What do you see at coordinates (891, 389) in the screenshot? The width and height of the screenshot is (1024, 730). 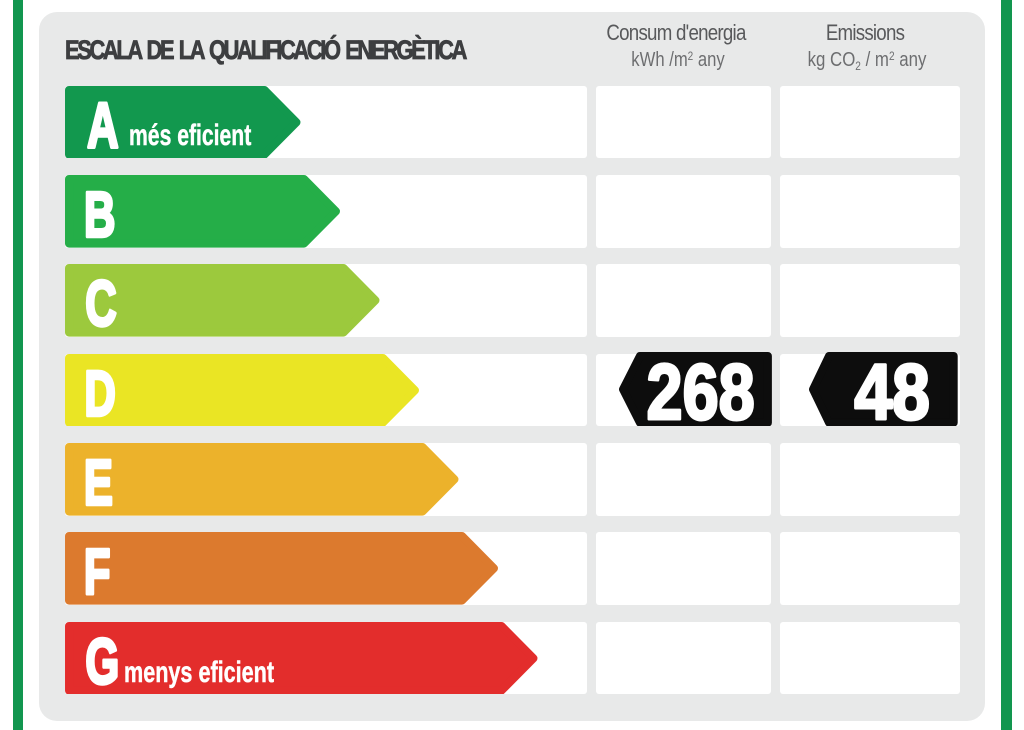 I see `svg-text: 48` at bounding box center [891, 389].